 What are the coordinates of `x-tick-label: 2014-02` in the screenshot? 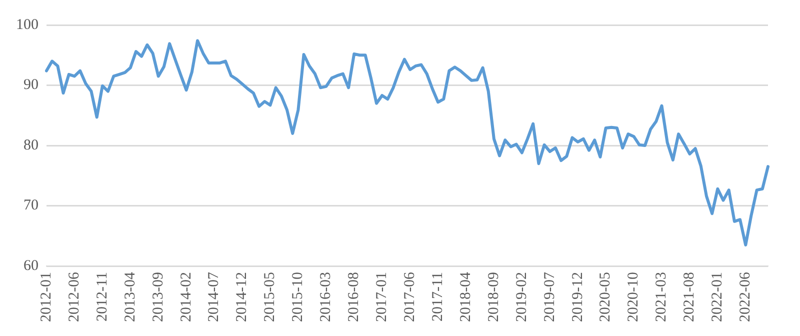 It's located at (186, 297).